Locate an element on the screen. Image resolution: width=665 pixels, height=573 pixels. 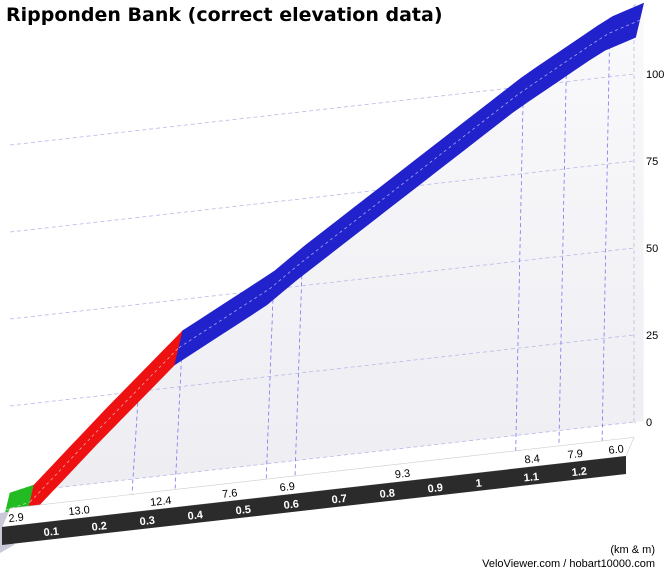
x-tick-label: 0.2 is located at coordinates (99, 527).